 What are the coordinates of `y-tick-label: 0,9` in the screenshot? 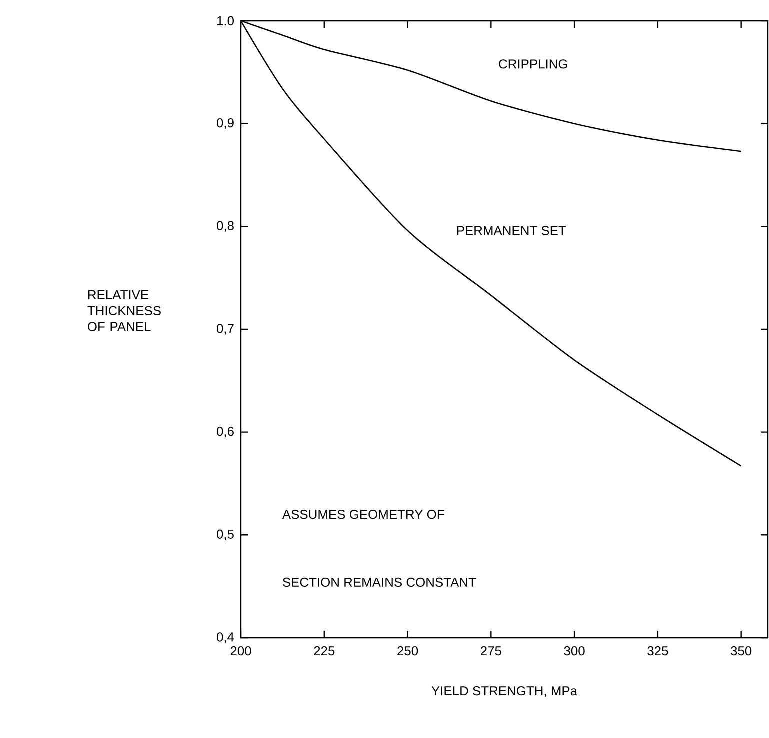 It's located at (225, 124).